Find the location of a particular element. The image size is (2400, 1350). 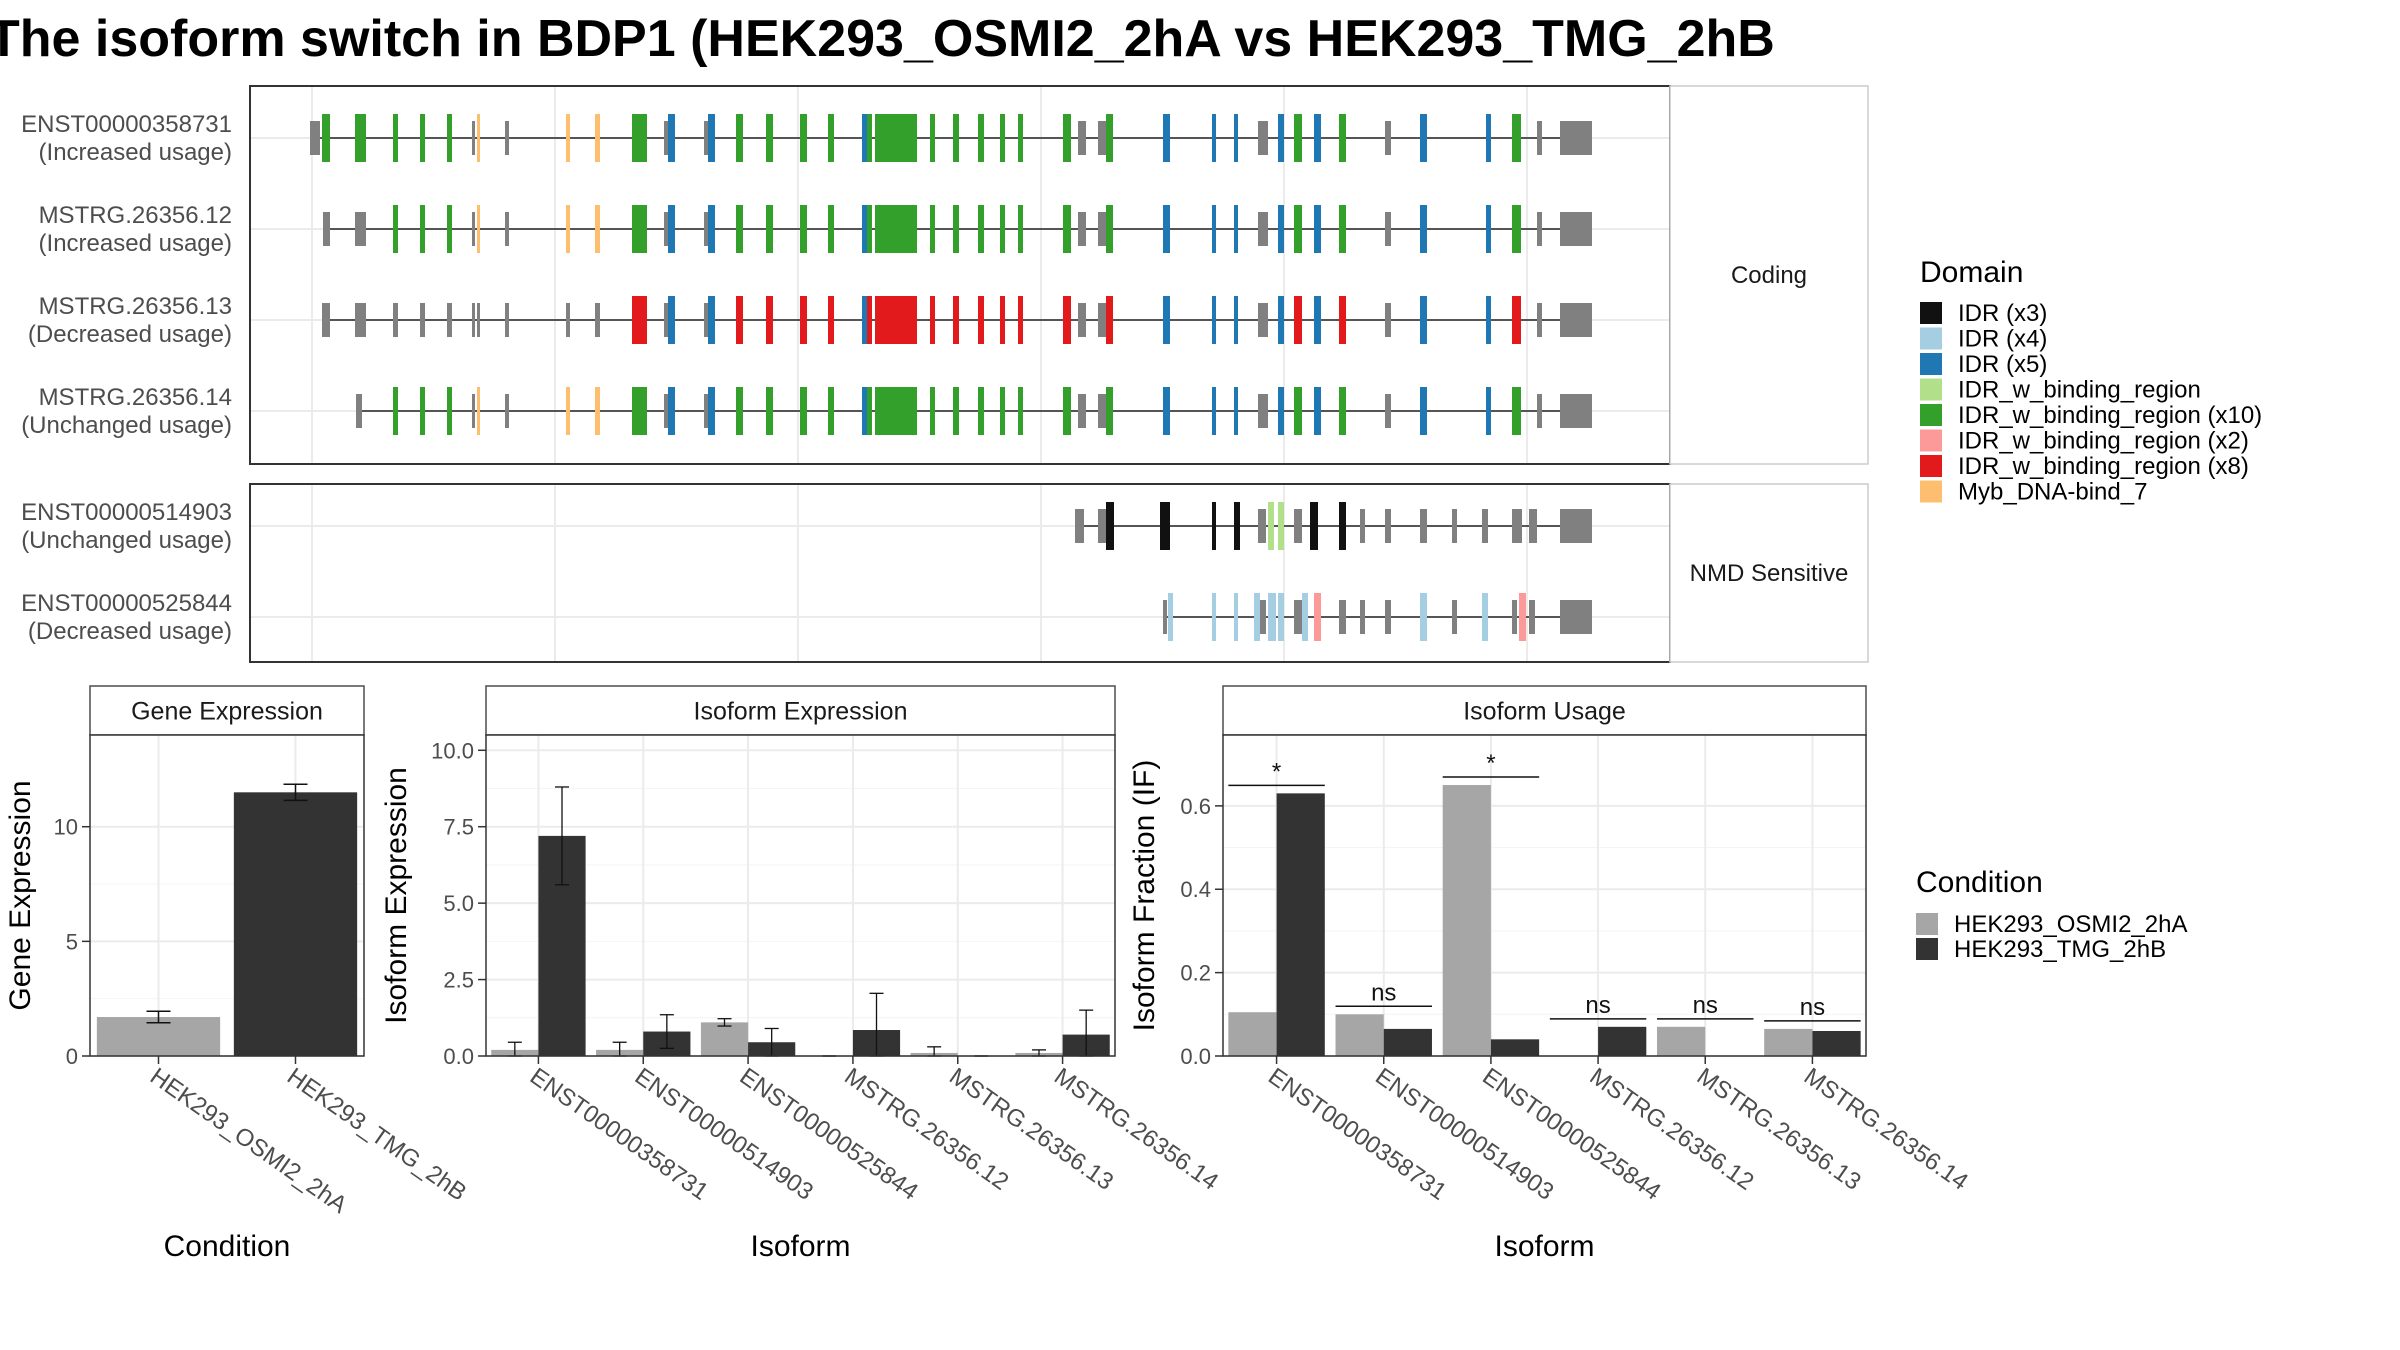

nmd-strip-label: NMD Sensitive is located at coordinates (1769, 573).